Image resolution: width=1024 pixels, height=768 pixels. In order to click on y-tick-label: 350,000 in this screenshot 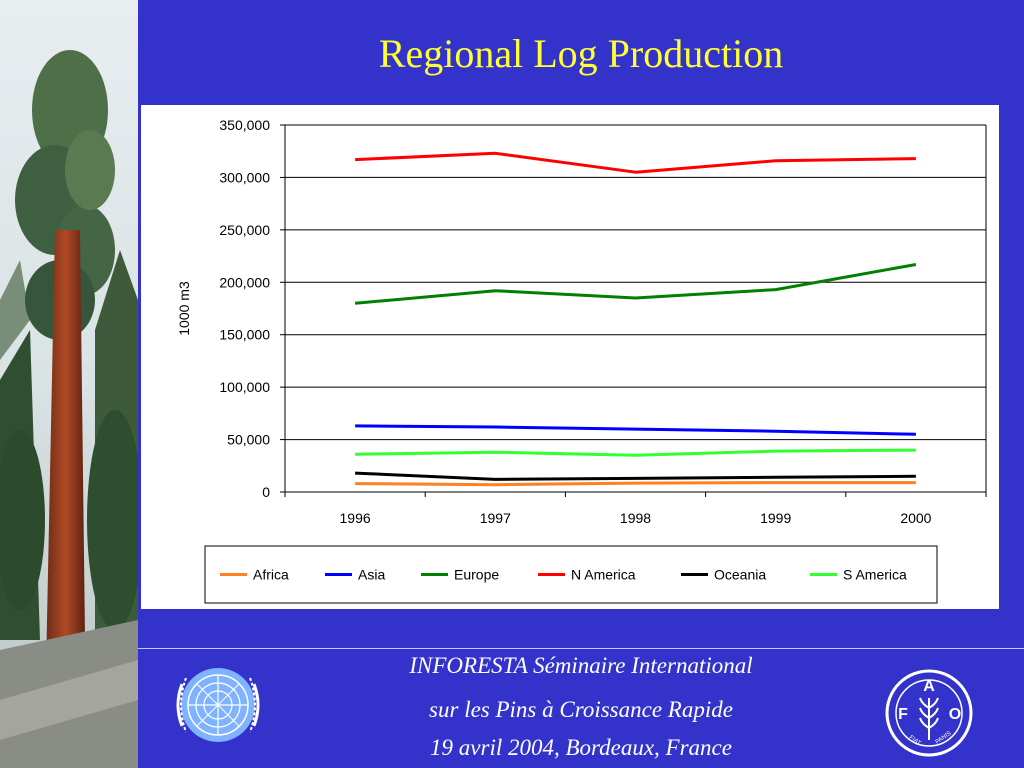, I will do `click(244, 125)`.